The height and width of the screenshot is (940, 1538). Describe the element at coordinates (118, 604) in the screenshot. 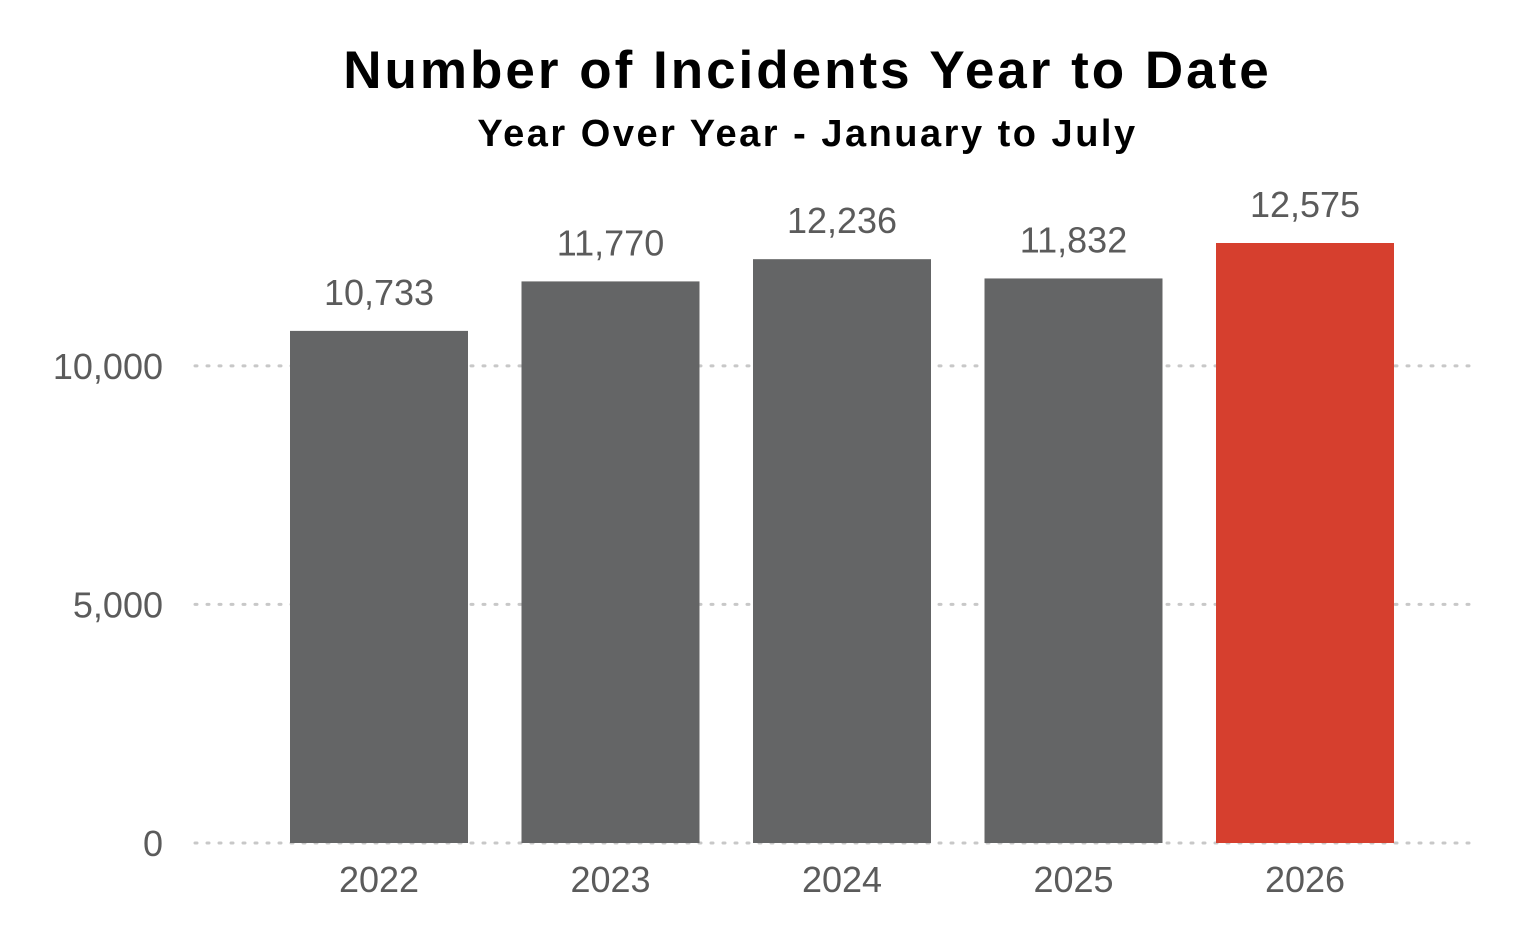

I see `y-tick-label: 5,000` at that location.